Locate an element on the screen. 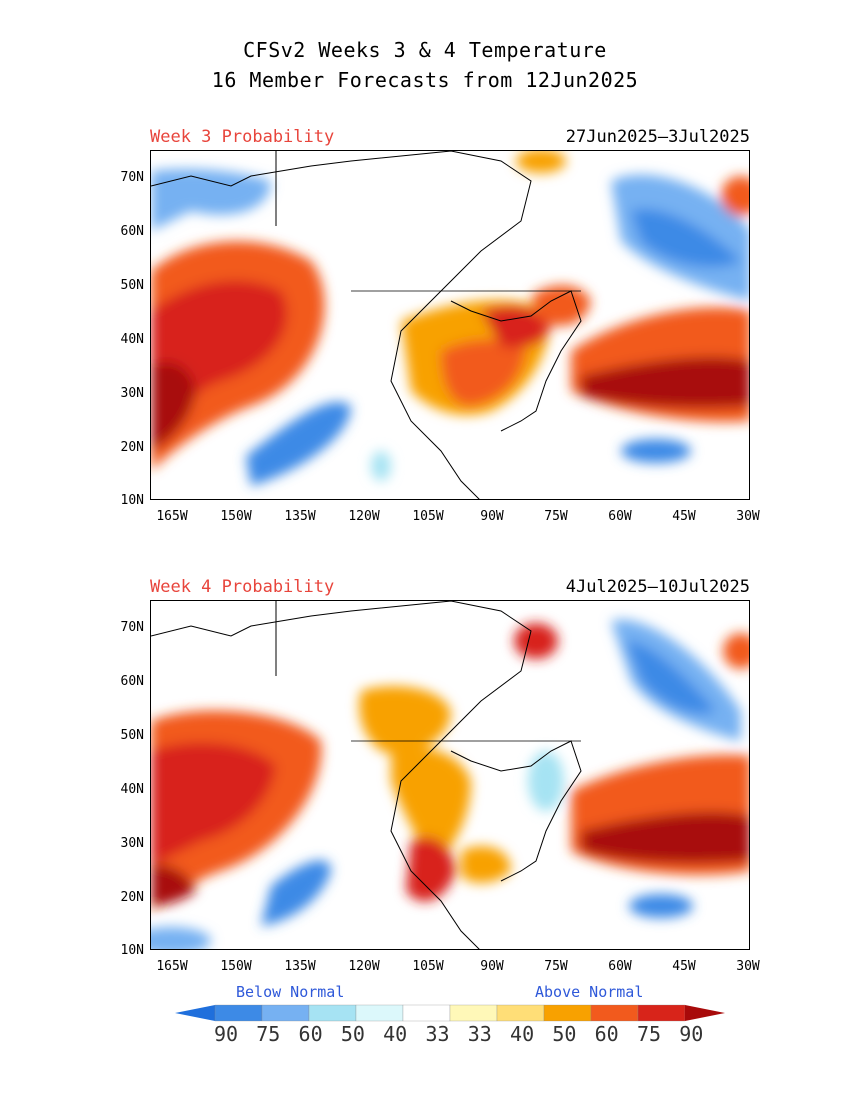 This screenshot has width=850, height=1100. week3-dates: 27Jun2025–3Jul2025 is located at coordinates (657, 137).